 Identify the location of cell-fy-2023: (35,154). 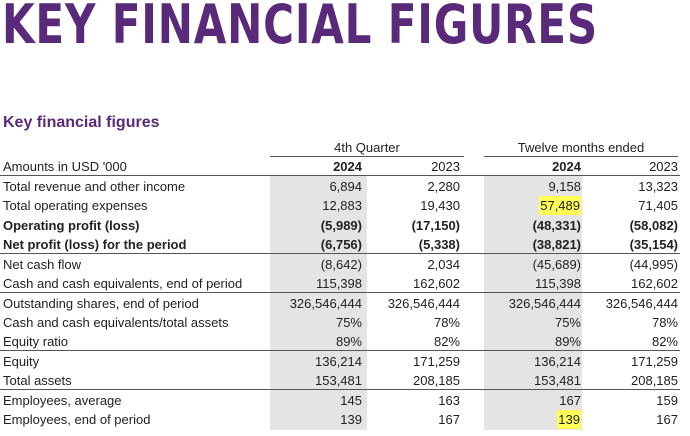
(653, 244).